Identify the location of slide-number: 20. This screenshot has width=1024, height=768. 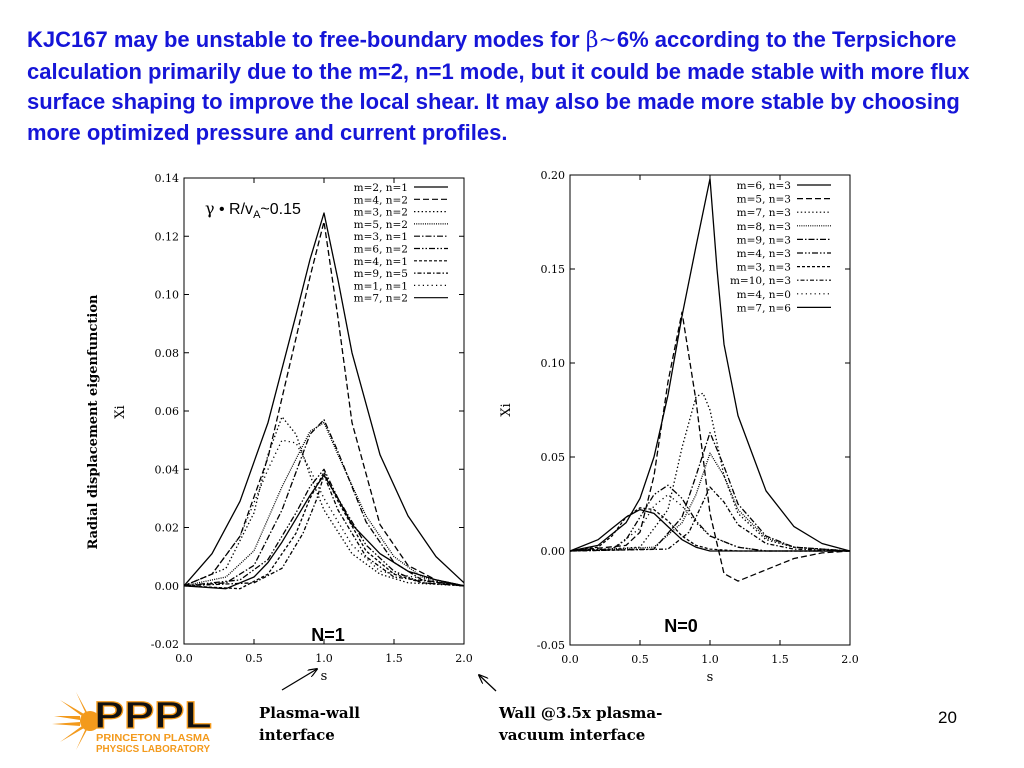
(947, 717).